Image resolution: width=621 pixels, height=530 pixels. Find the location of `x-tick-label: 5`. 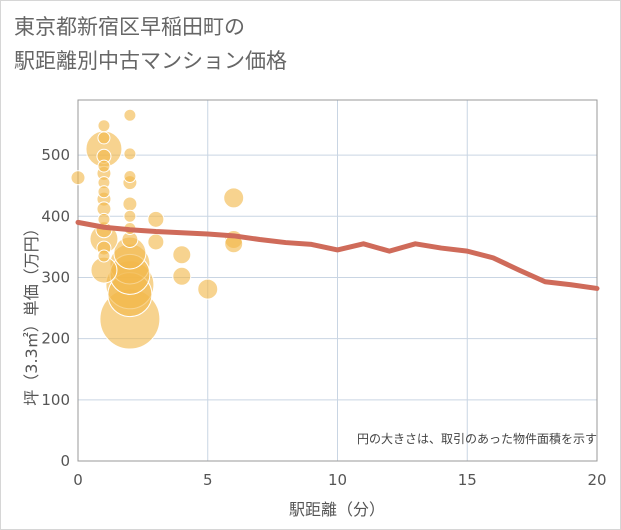

x-tick-label: 5 is located at coordinates (208, 480).